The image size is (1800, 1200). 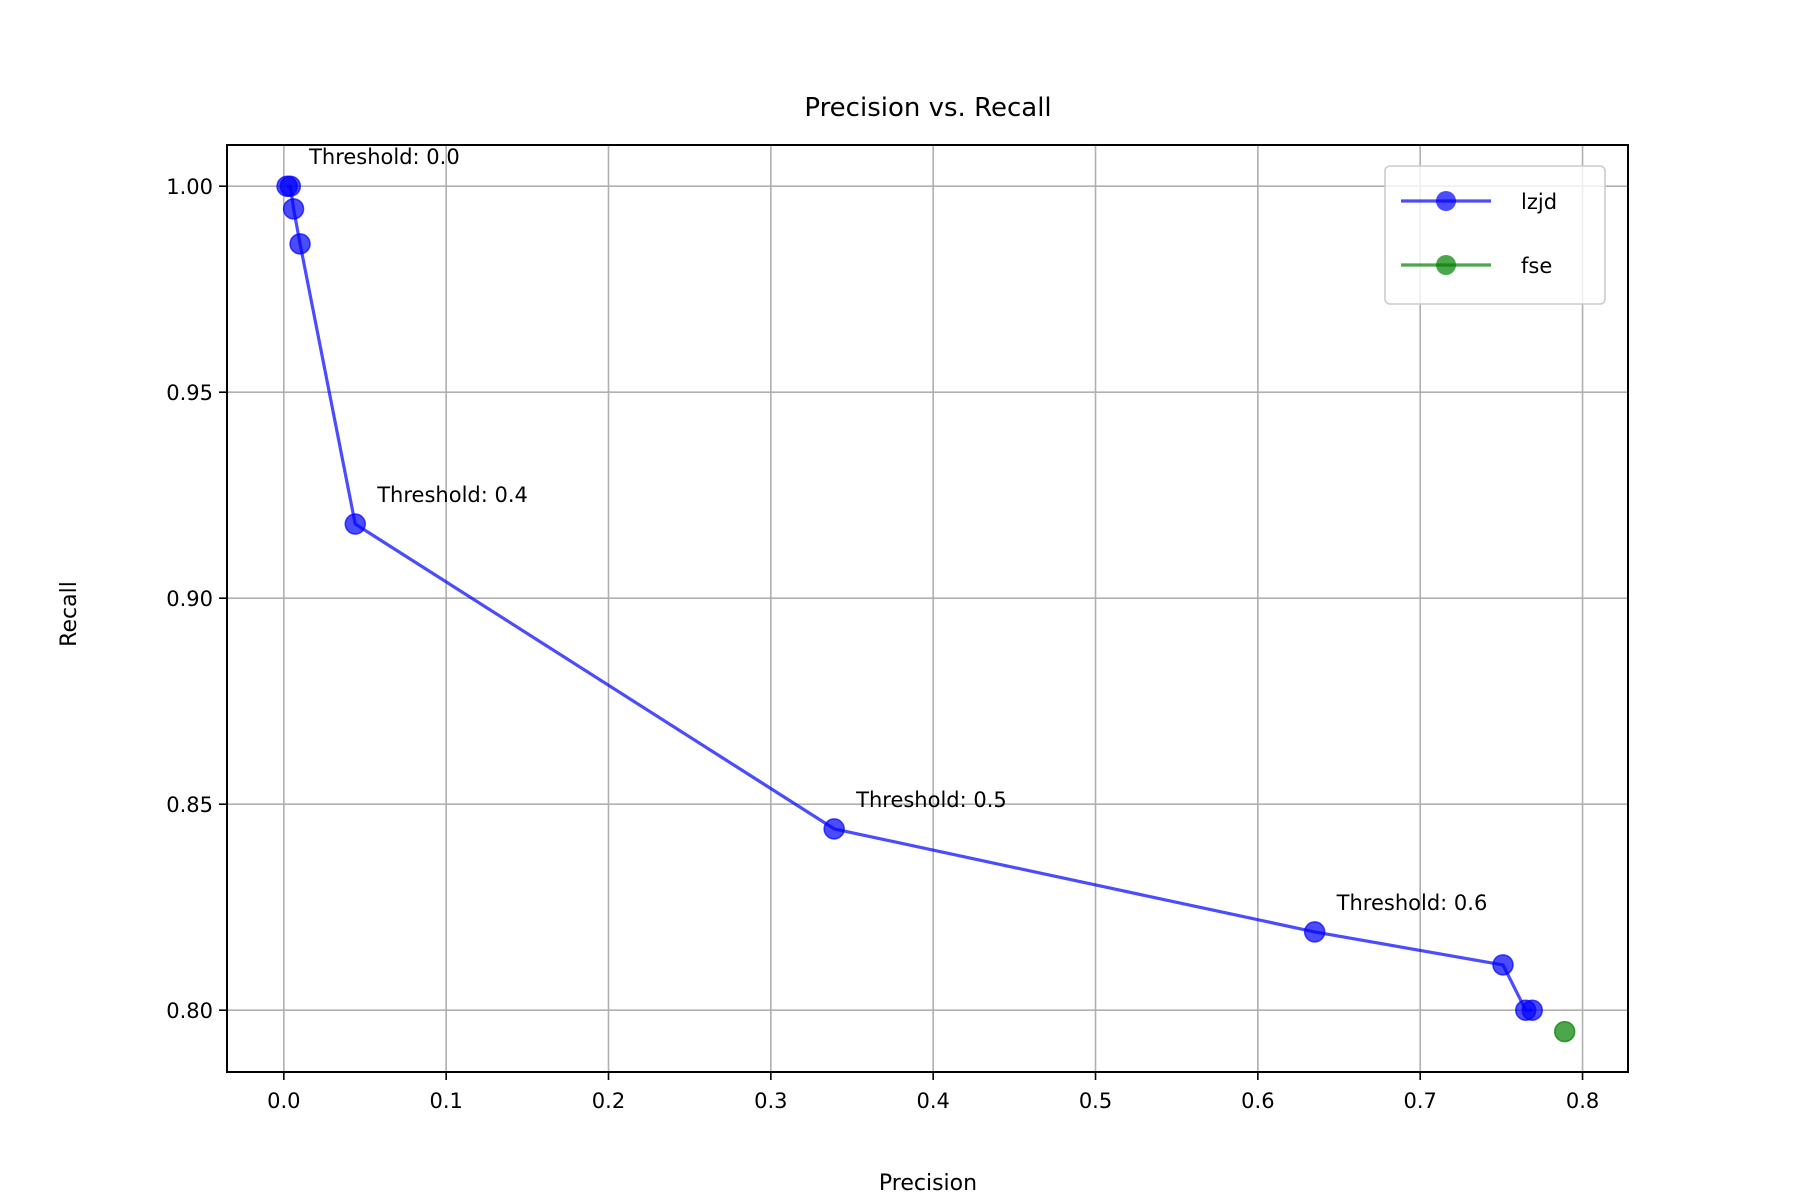 I want to click on x-axis-ticks: 0.0 0.1 0.2 0.3 0.4 0.5 0.6 0.7 0.8, so click(x=933, y=1092).